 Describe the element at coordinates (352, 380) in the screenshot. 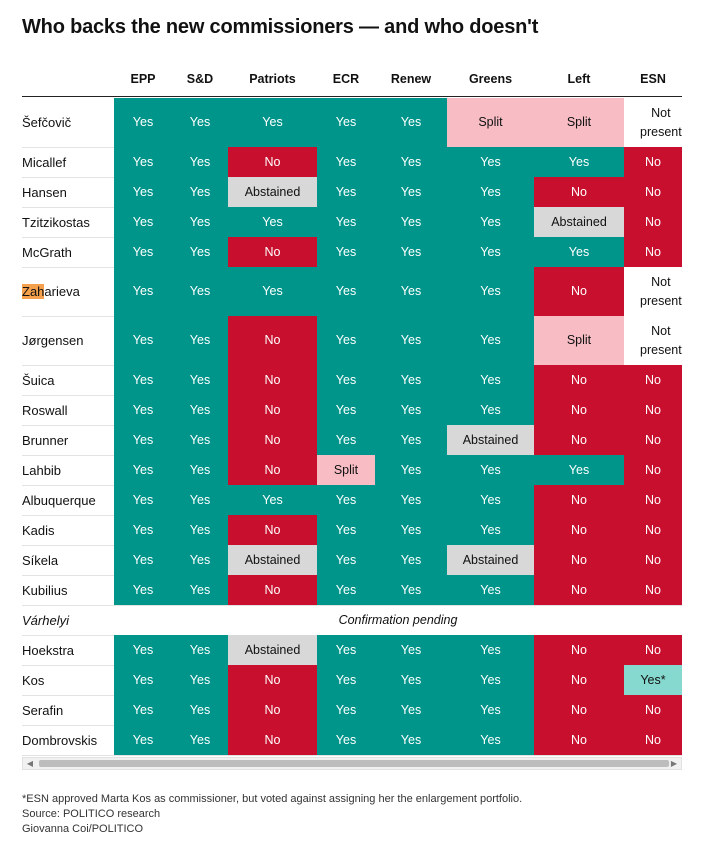

I see `table-row: Šuica Yes Yes No Yes Yes Yes No No` at that location.